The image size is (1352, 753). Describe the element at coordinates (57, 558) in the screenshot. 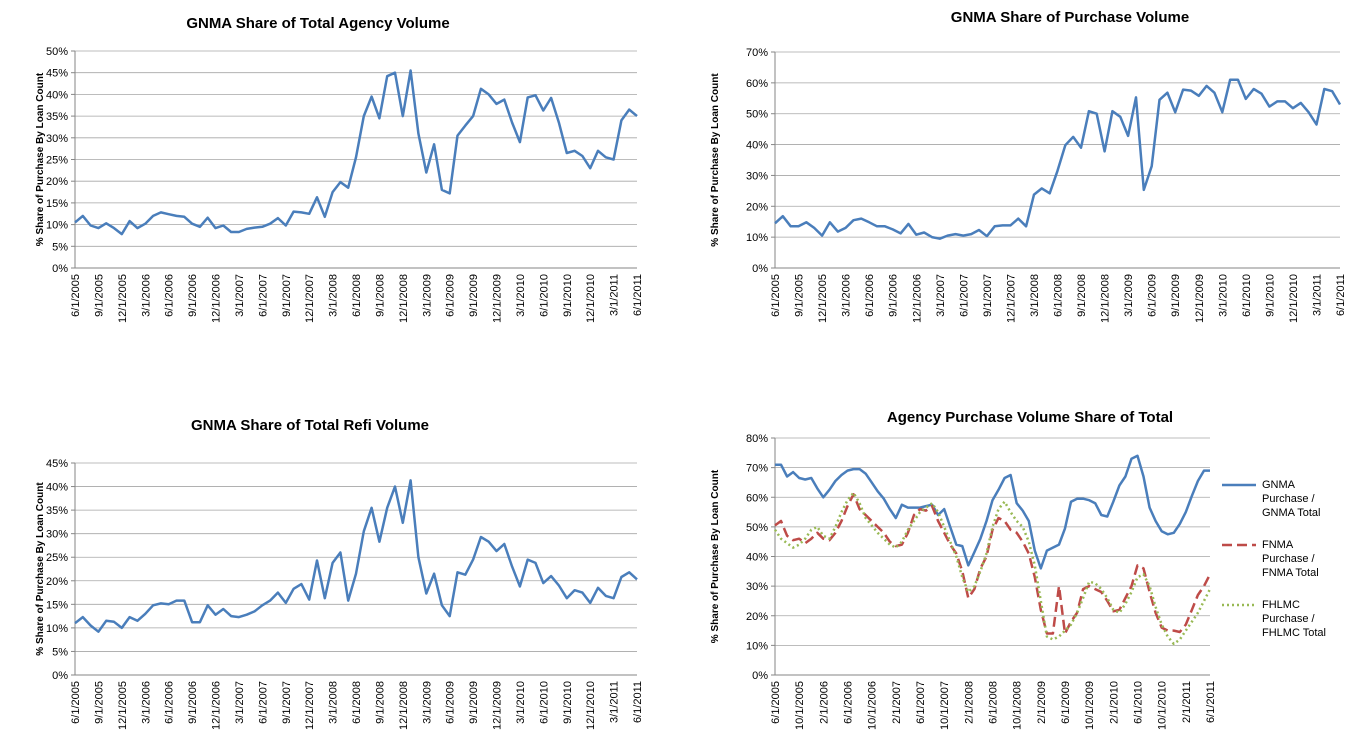

I see `y-tick-label: 25%` at that location.